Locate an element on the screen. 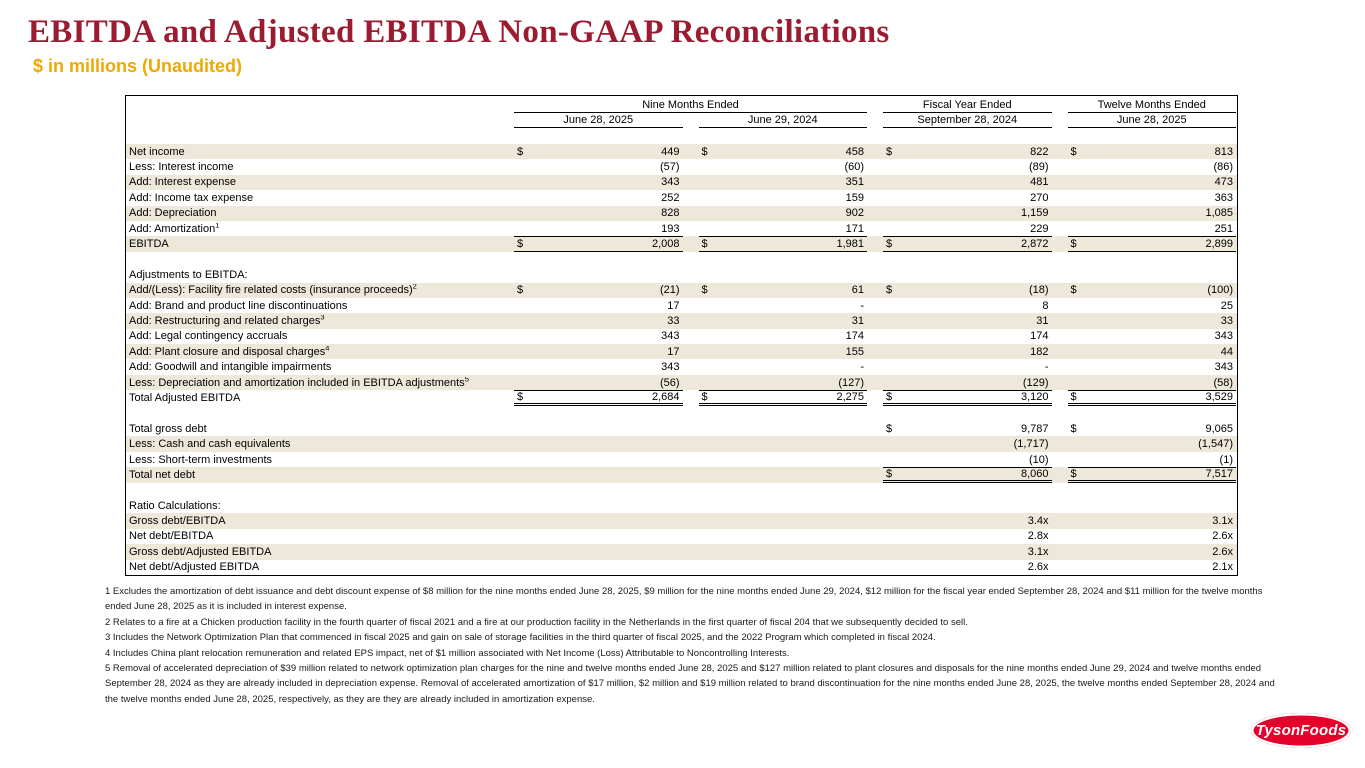 Image resolution: width=1365 pixels, height=768 pixels. cell-value: (1) is located at coordinates (1226, 459).